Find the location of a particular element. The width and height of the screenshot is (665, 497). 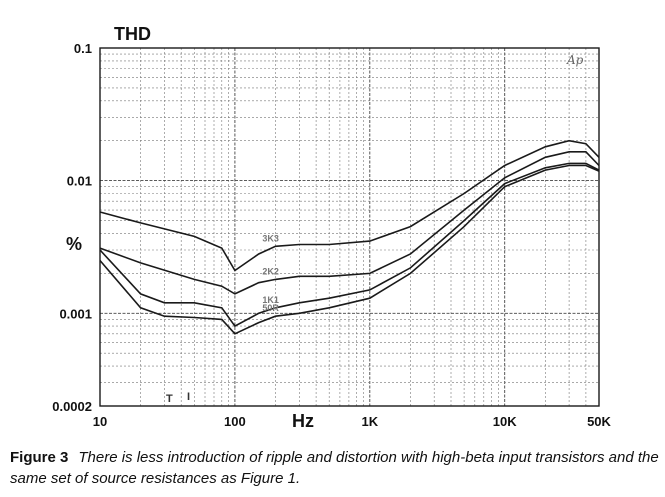

y-tick-label: 0.01 is located at coordinates (79, 181).